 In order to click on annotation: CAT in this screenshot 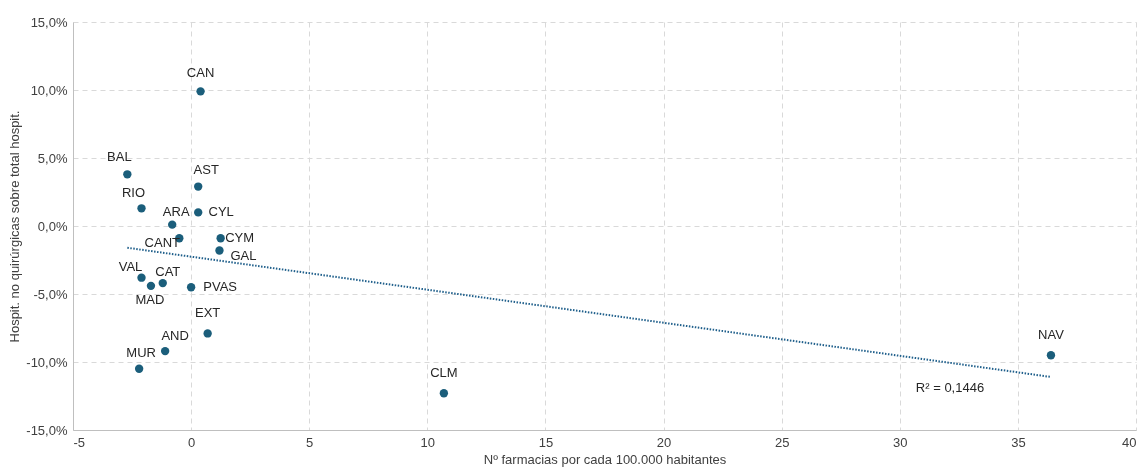, I will do `click(168, 272)`.